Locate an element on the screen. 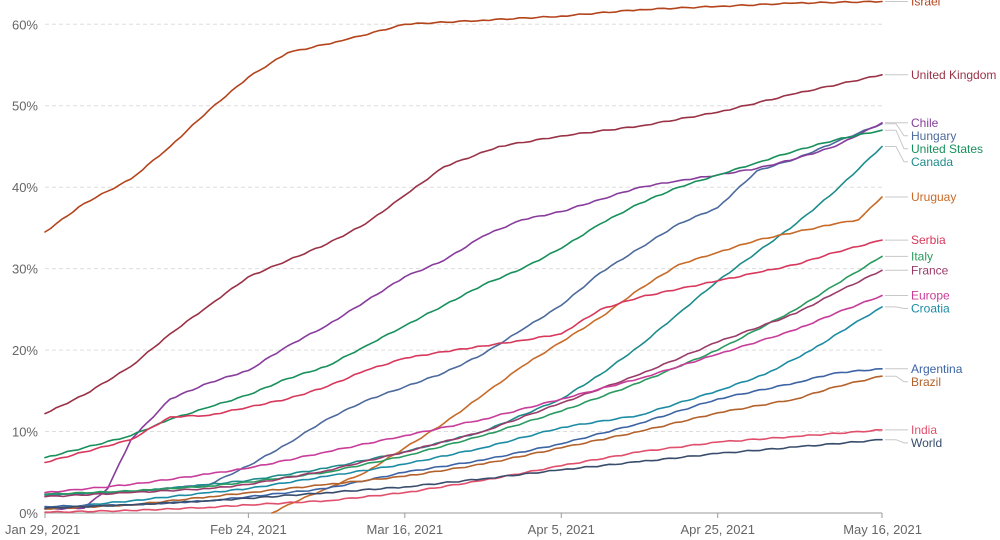  series-line-world is located at coordinates (463, 473).